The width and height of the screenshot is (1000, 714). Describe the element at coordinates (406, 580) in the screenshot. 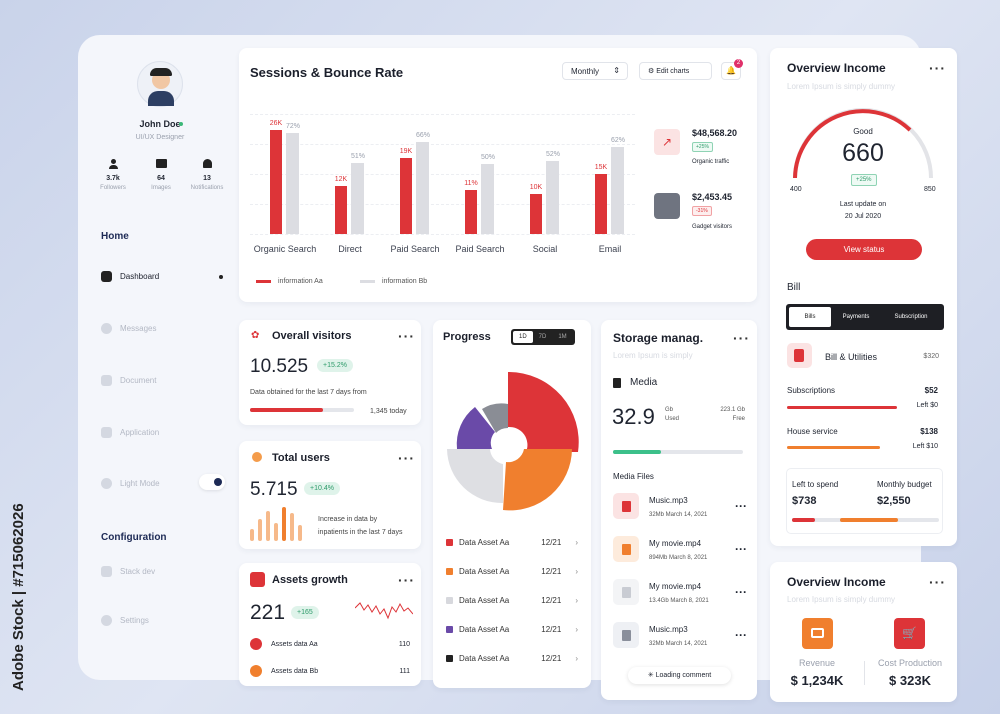

I see `assets-more-button: ···` at that location.